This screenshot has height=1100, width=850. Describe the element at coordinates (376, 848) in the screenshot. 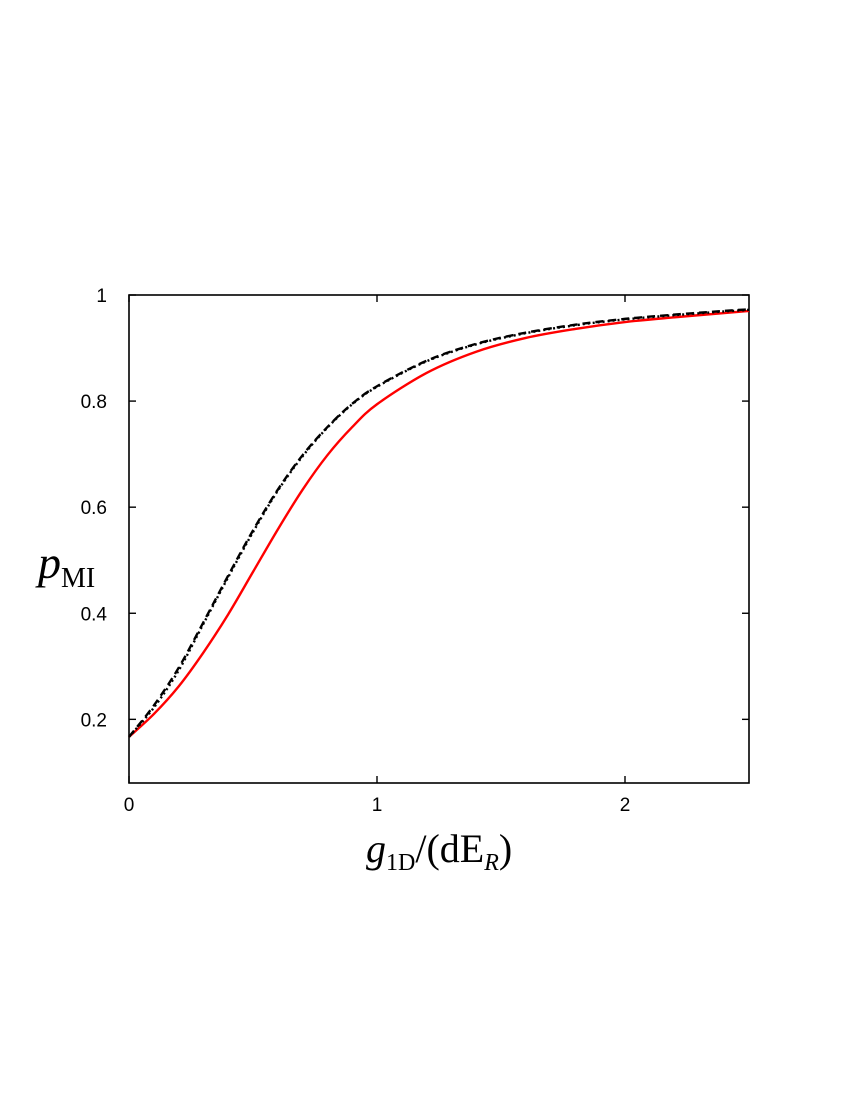

I see `x-axis-label-main: g` at that location.